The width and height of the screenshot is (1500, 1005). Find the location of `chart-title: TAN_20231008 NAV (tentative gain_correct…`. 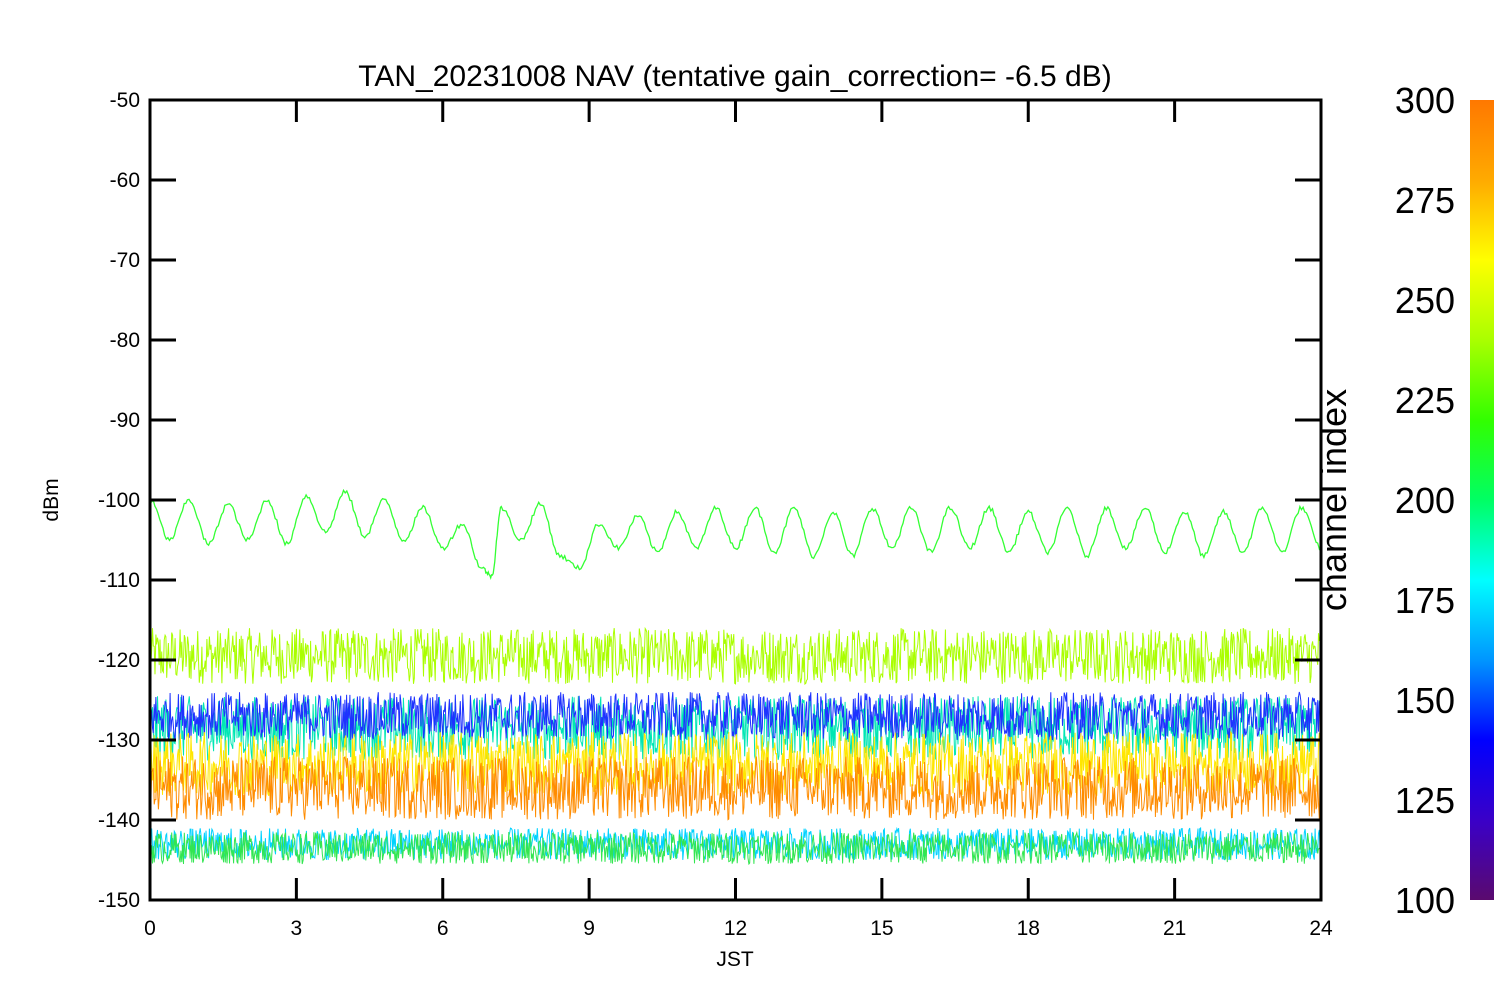

chart-title: TAN_20231008 NAV (tentative gain_correct… is located at coordinates (735, 76).